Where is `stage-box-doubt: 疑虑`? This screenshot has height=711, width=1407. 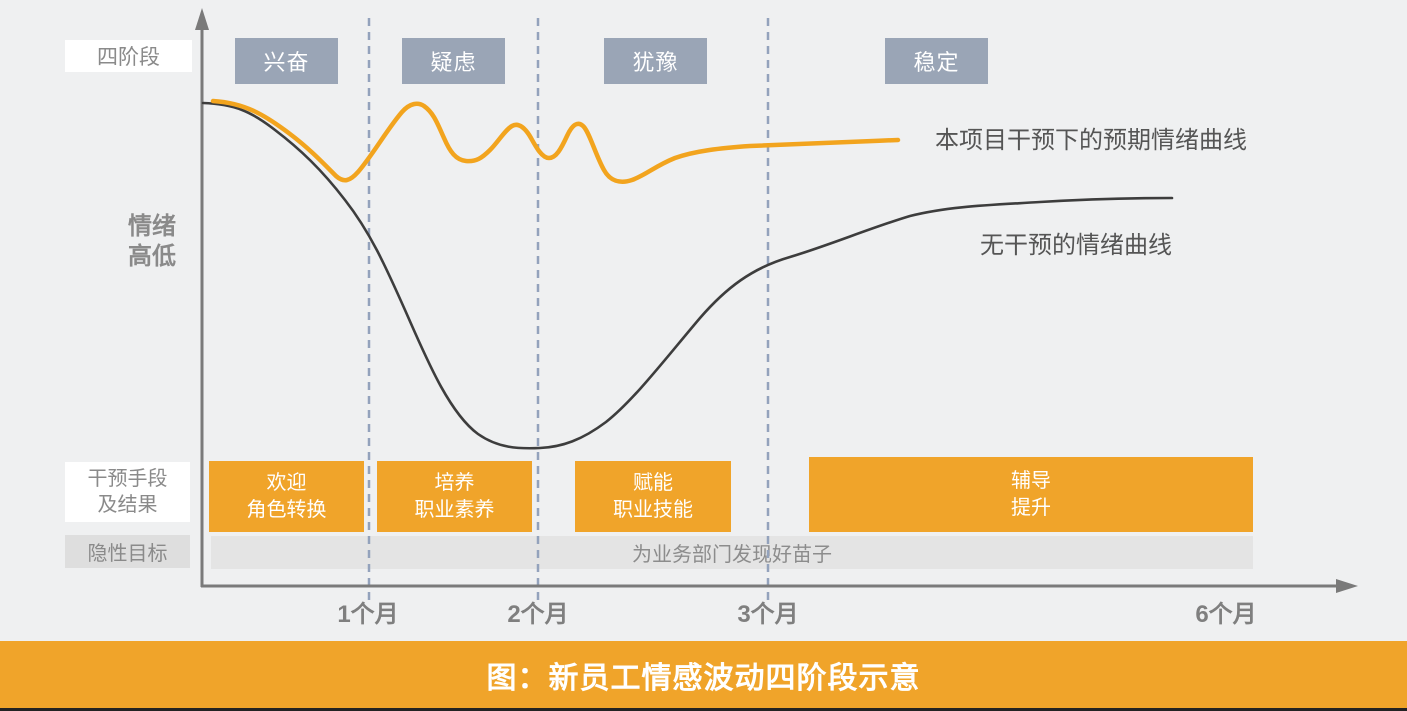
stage-box-doubt: 疑虑 is located at coordinates (453, 61).